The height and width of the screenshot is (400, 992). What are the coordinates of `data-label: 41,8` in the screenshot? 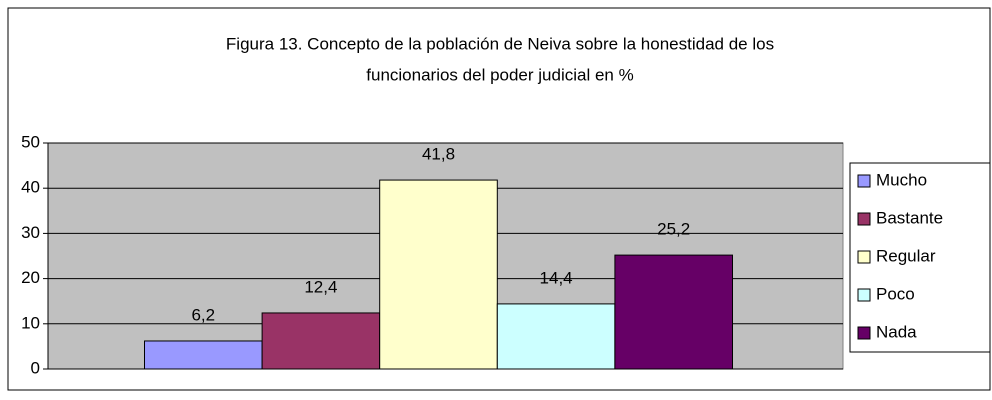 It's located at (438, 154).